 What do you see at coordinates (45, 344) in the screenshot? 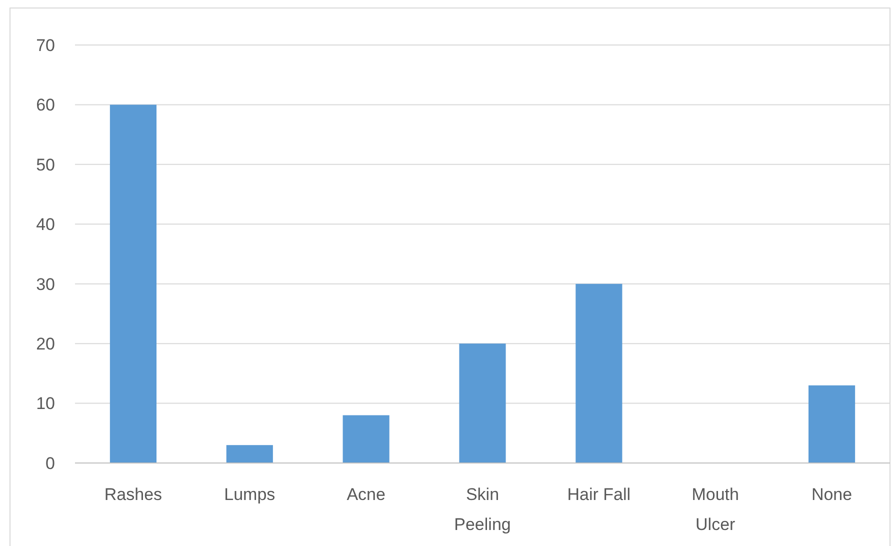
I see `y-tick-label: 20` at bounding box center [45, 344].